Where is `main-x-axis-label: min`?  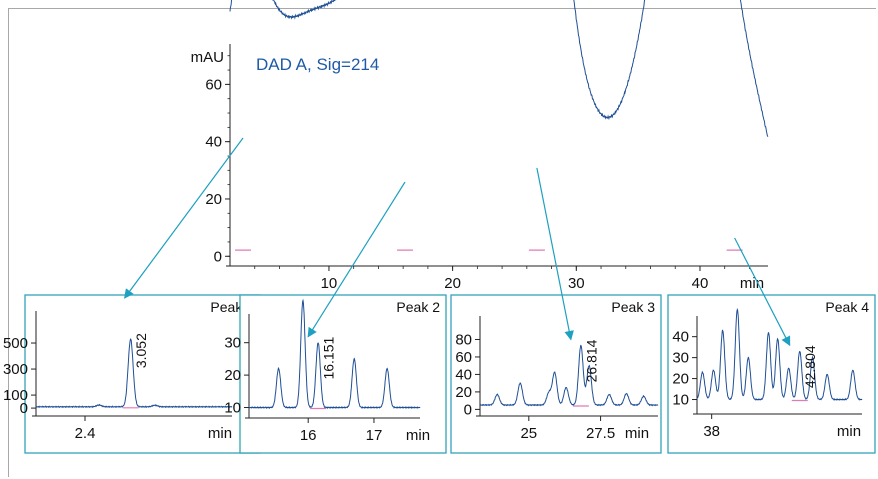 main-x-axis-label: min is located at coordinates (752, 283).